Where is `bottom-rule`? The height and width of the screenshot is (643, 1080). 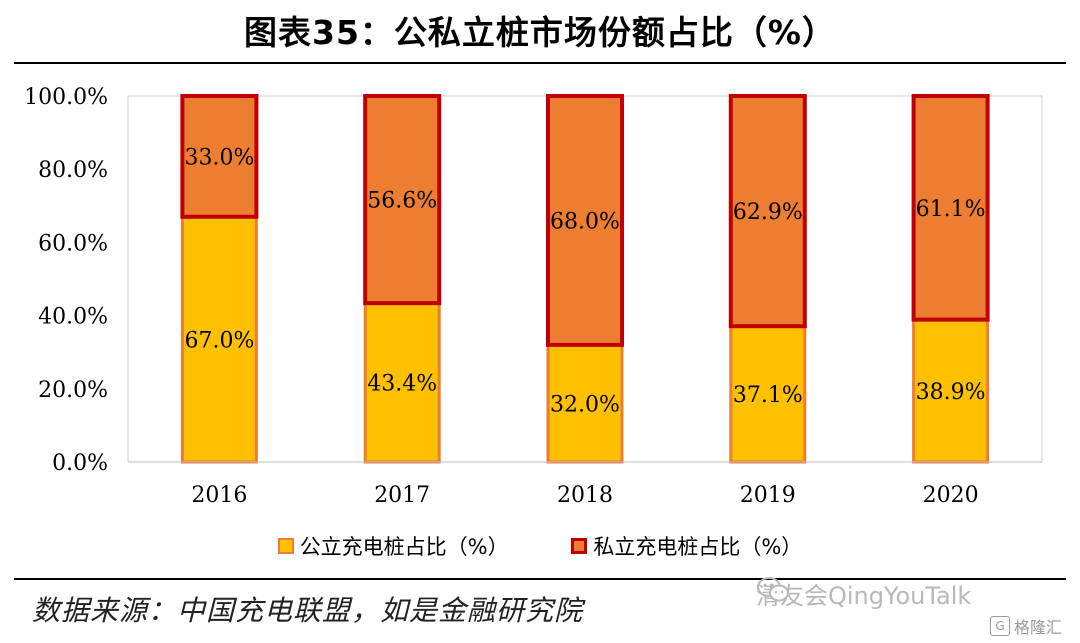 bottom-rule is located at coordinates (540, 579).